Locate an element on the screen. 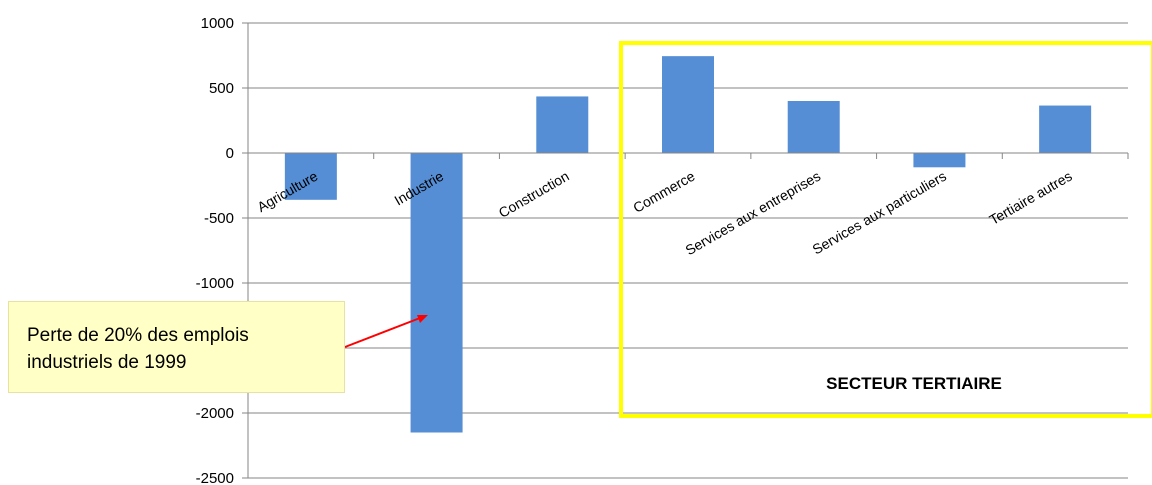 The width and height of the screenshot is (1152, 485). arrow-line is located at coordinates (382, 332).